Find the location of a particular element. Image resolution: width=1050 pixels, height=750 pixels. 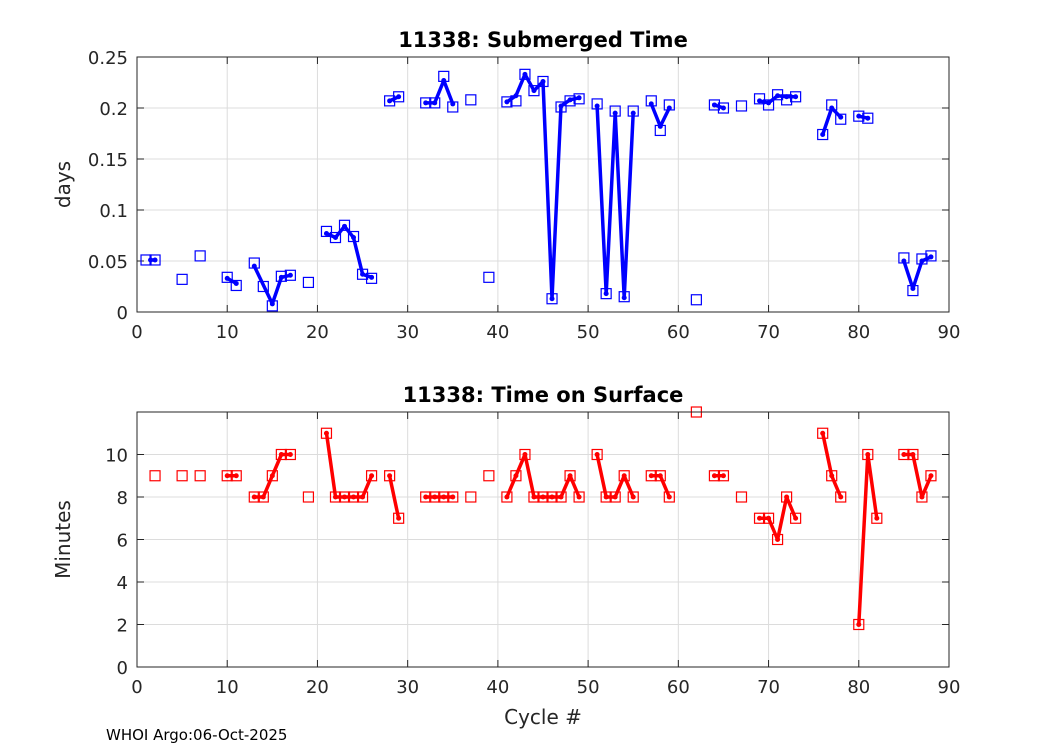

series-line is located at coordinates (394, 497).